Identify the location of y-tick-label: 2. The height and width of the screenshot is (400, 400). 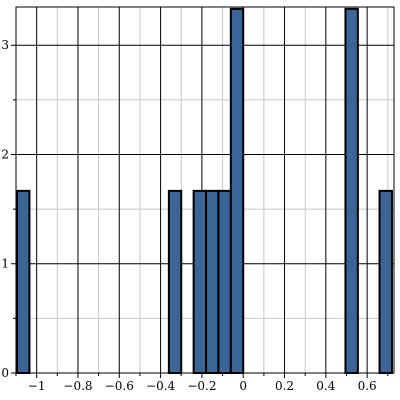
(5, 154).